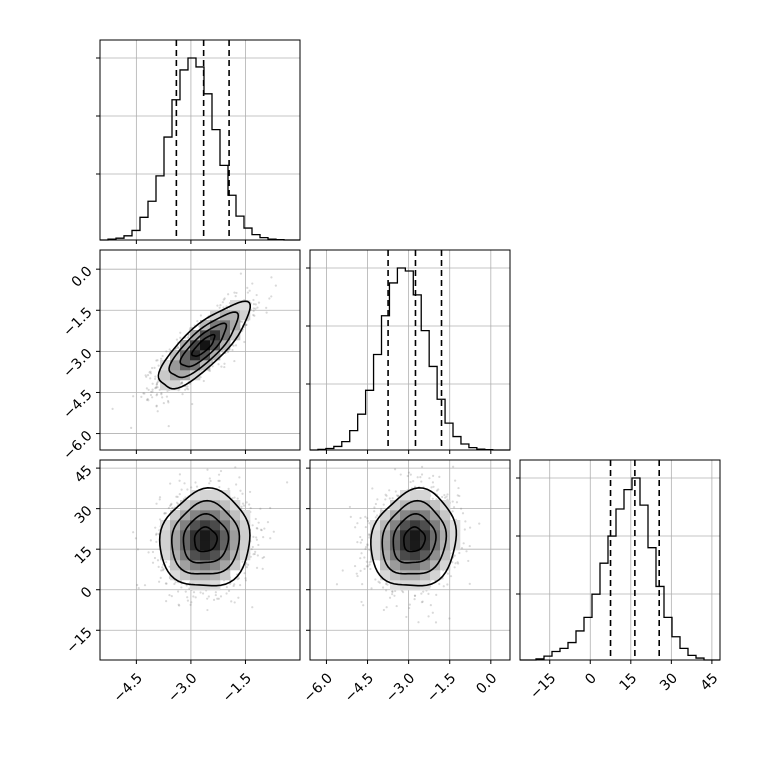 The height and width of the screenshot is (760, 760). I want to click on x-tick-label: 15, so click(629, 682).